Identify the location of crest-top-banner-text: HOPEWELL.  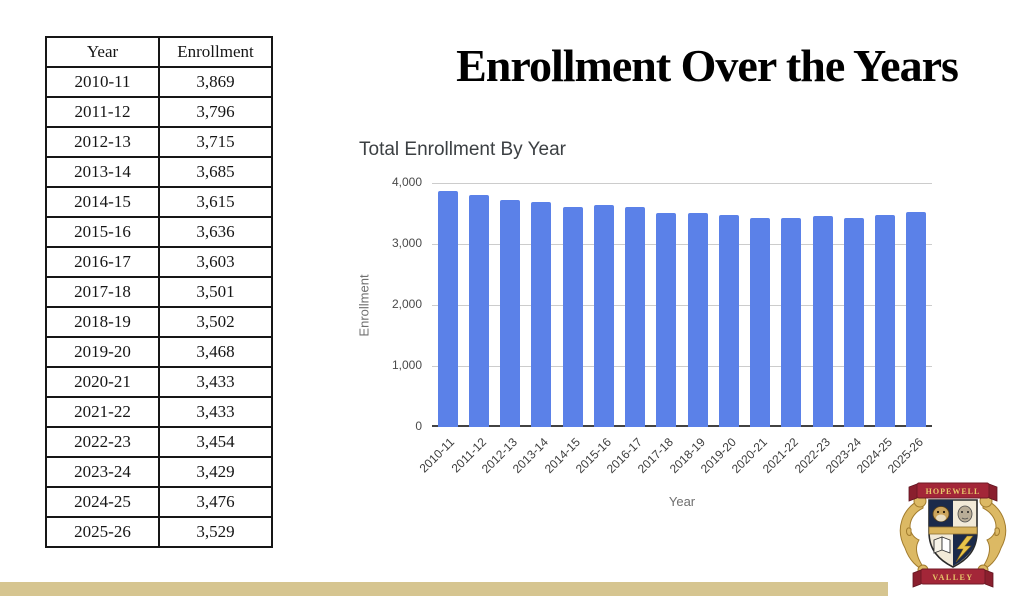
(953, 491).